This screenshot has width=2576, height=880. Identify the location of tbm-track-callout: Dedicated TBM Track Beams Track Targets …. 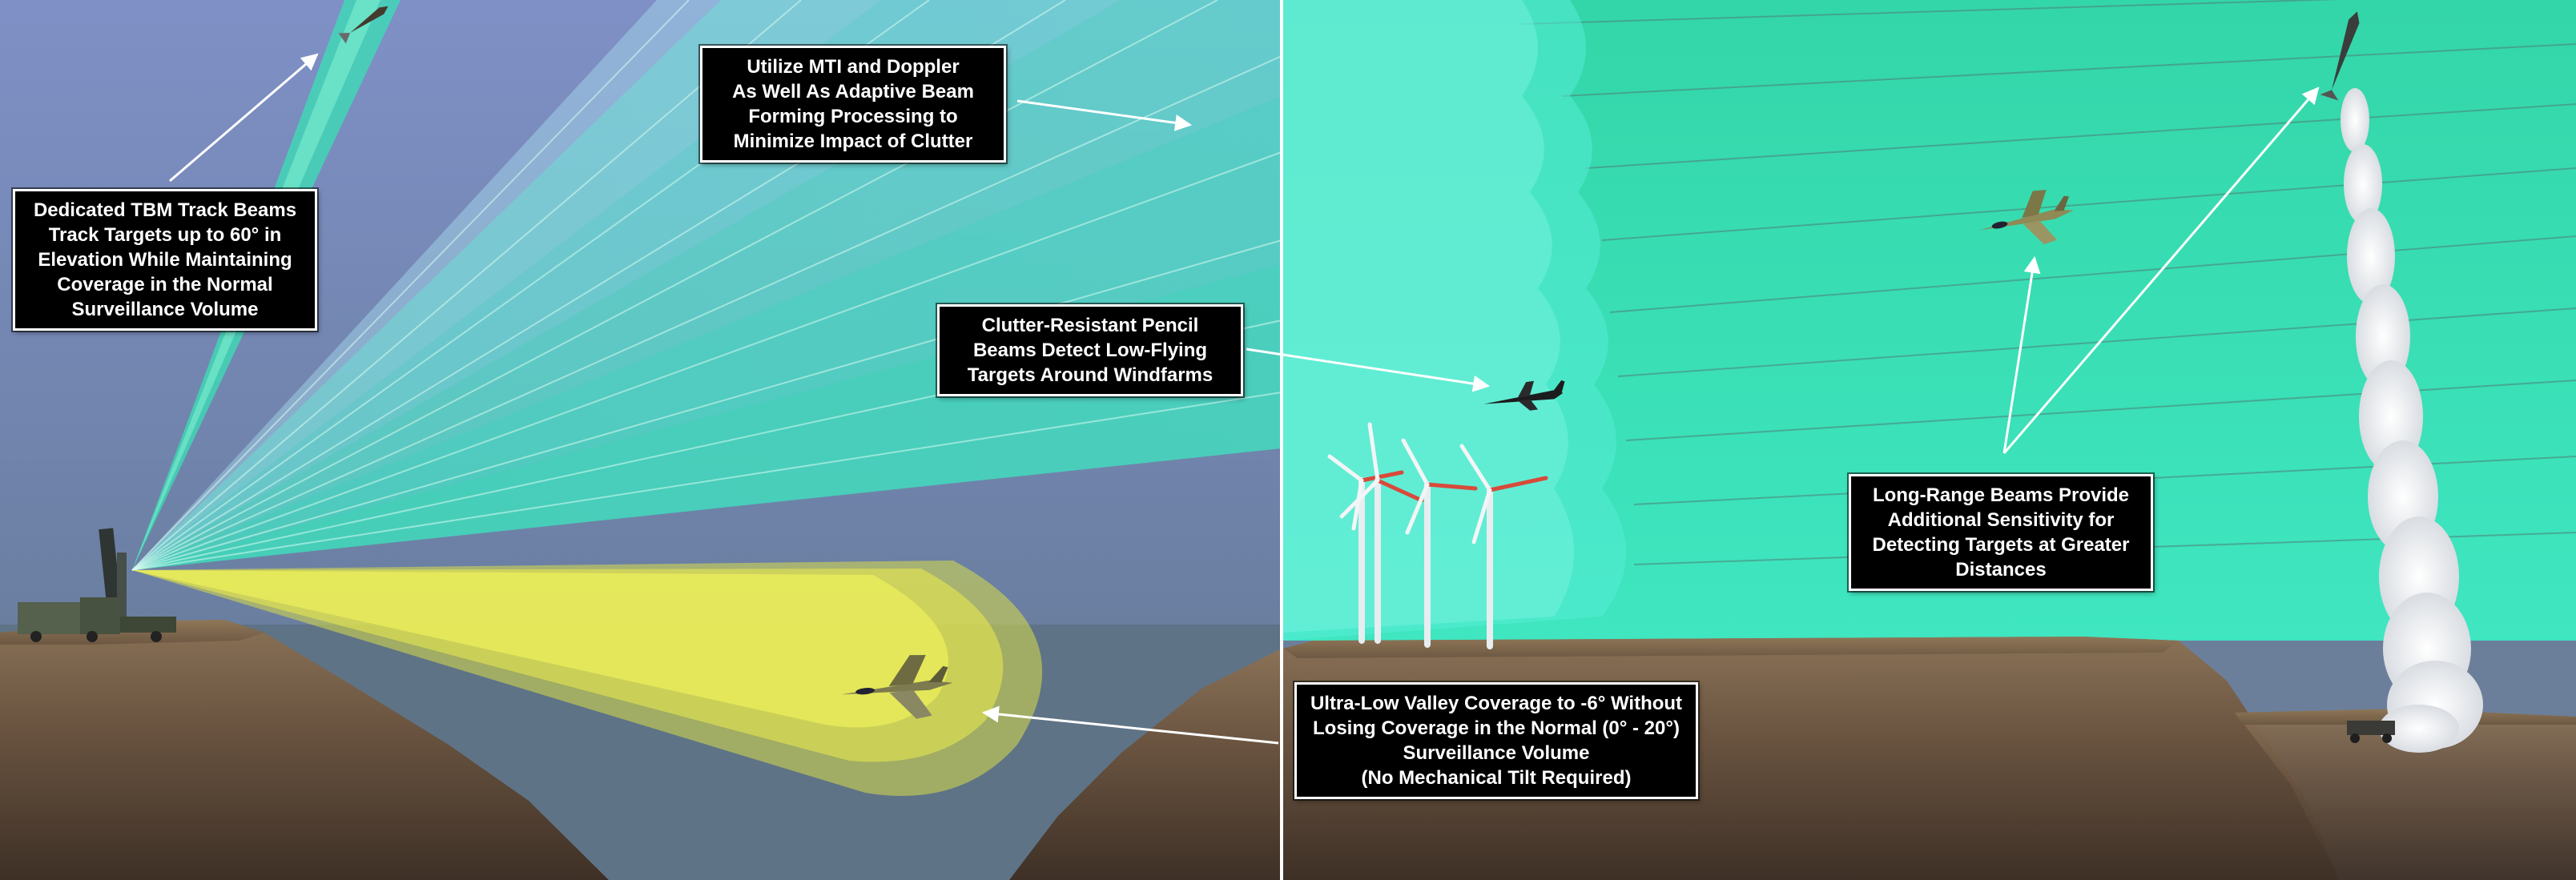
(165, 260).